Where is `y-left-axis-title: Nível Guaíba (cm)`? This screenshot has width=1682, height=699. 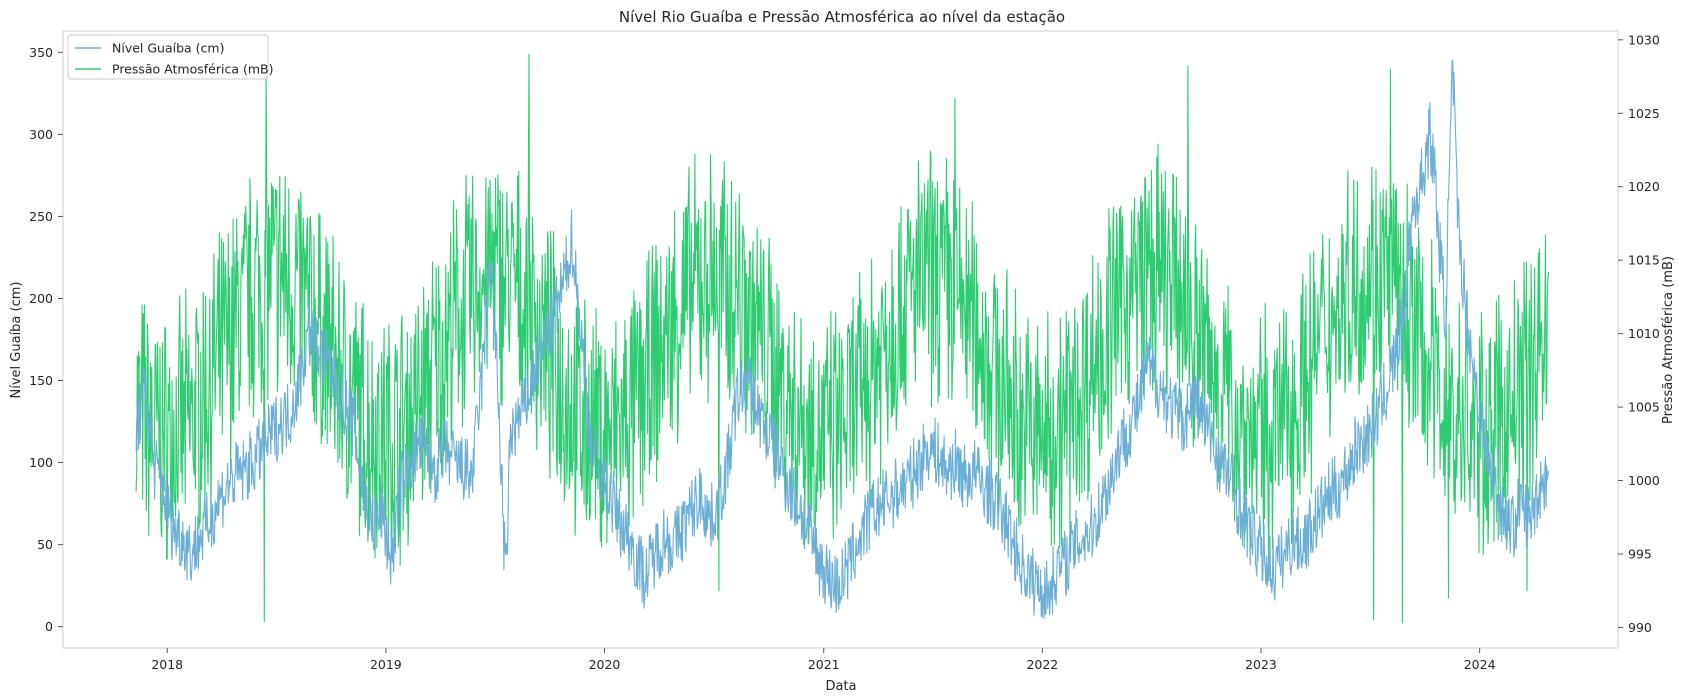
y-left-axis-title: Nível Guaíba (cm) is located at coordinates (16, 340).